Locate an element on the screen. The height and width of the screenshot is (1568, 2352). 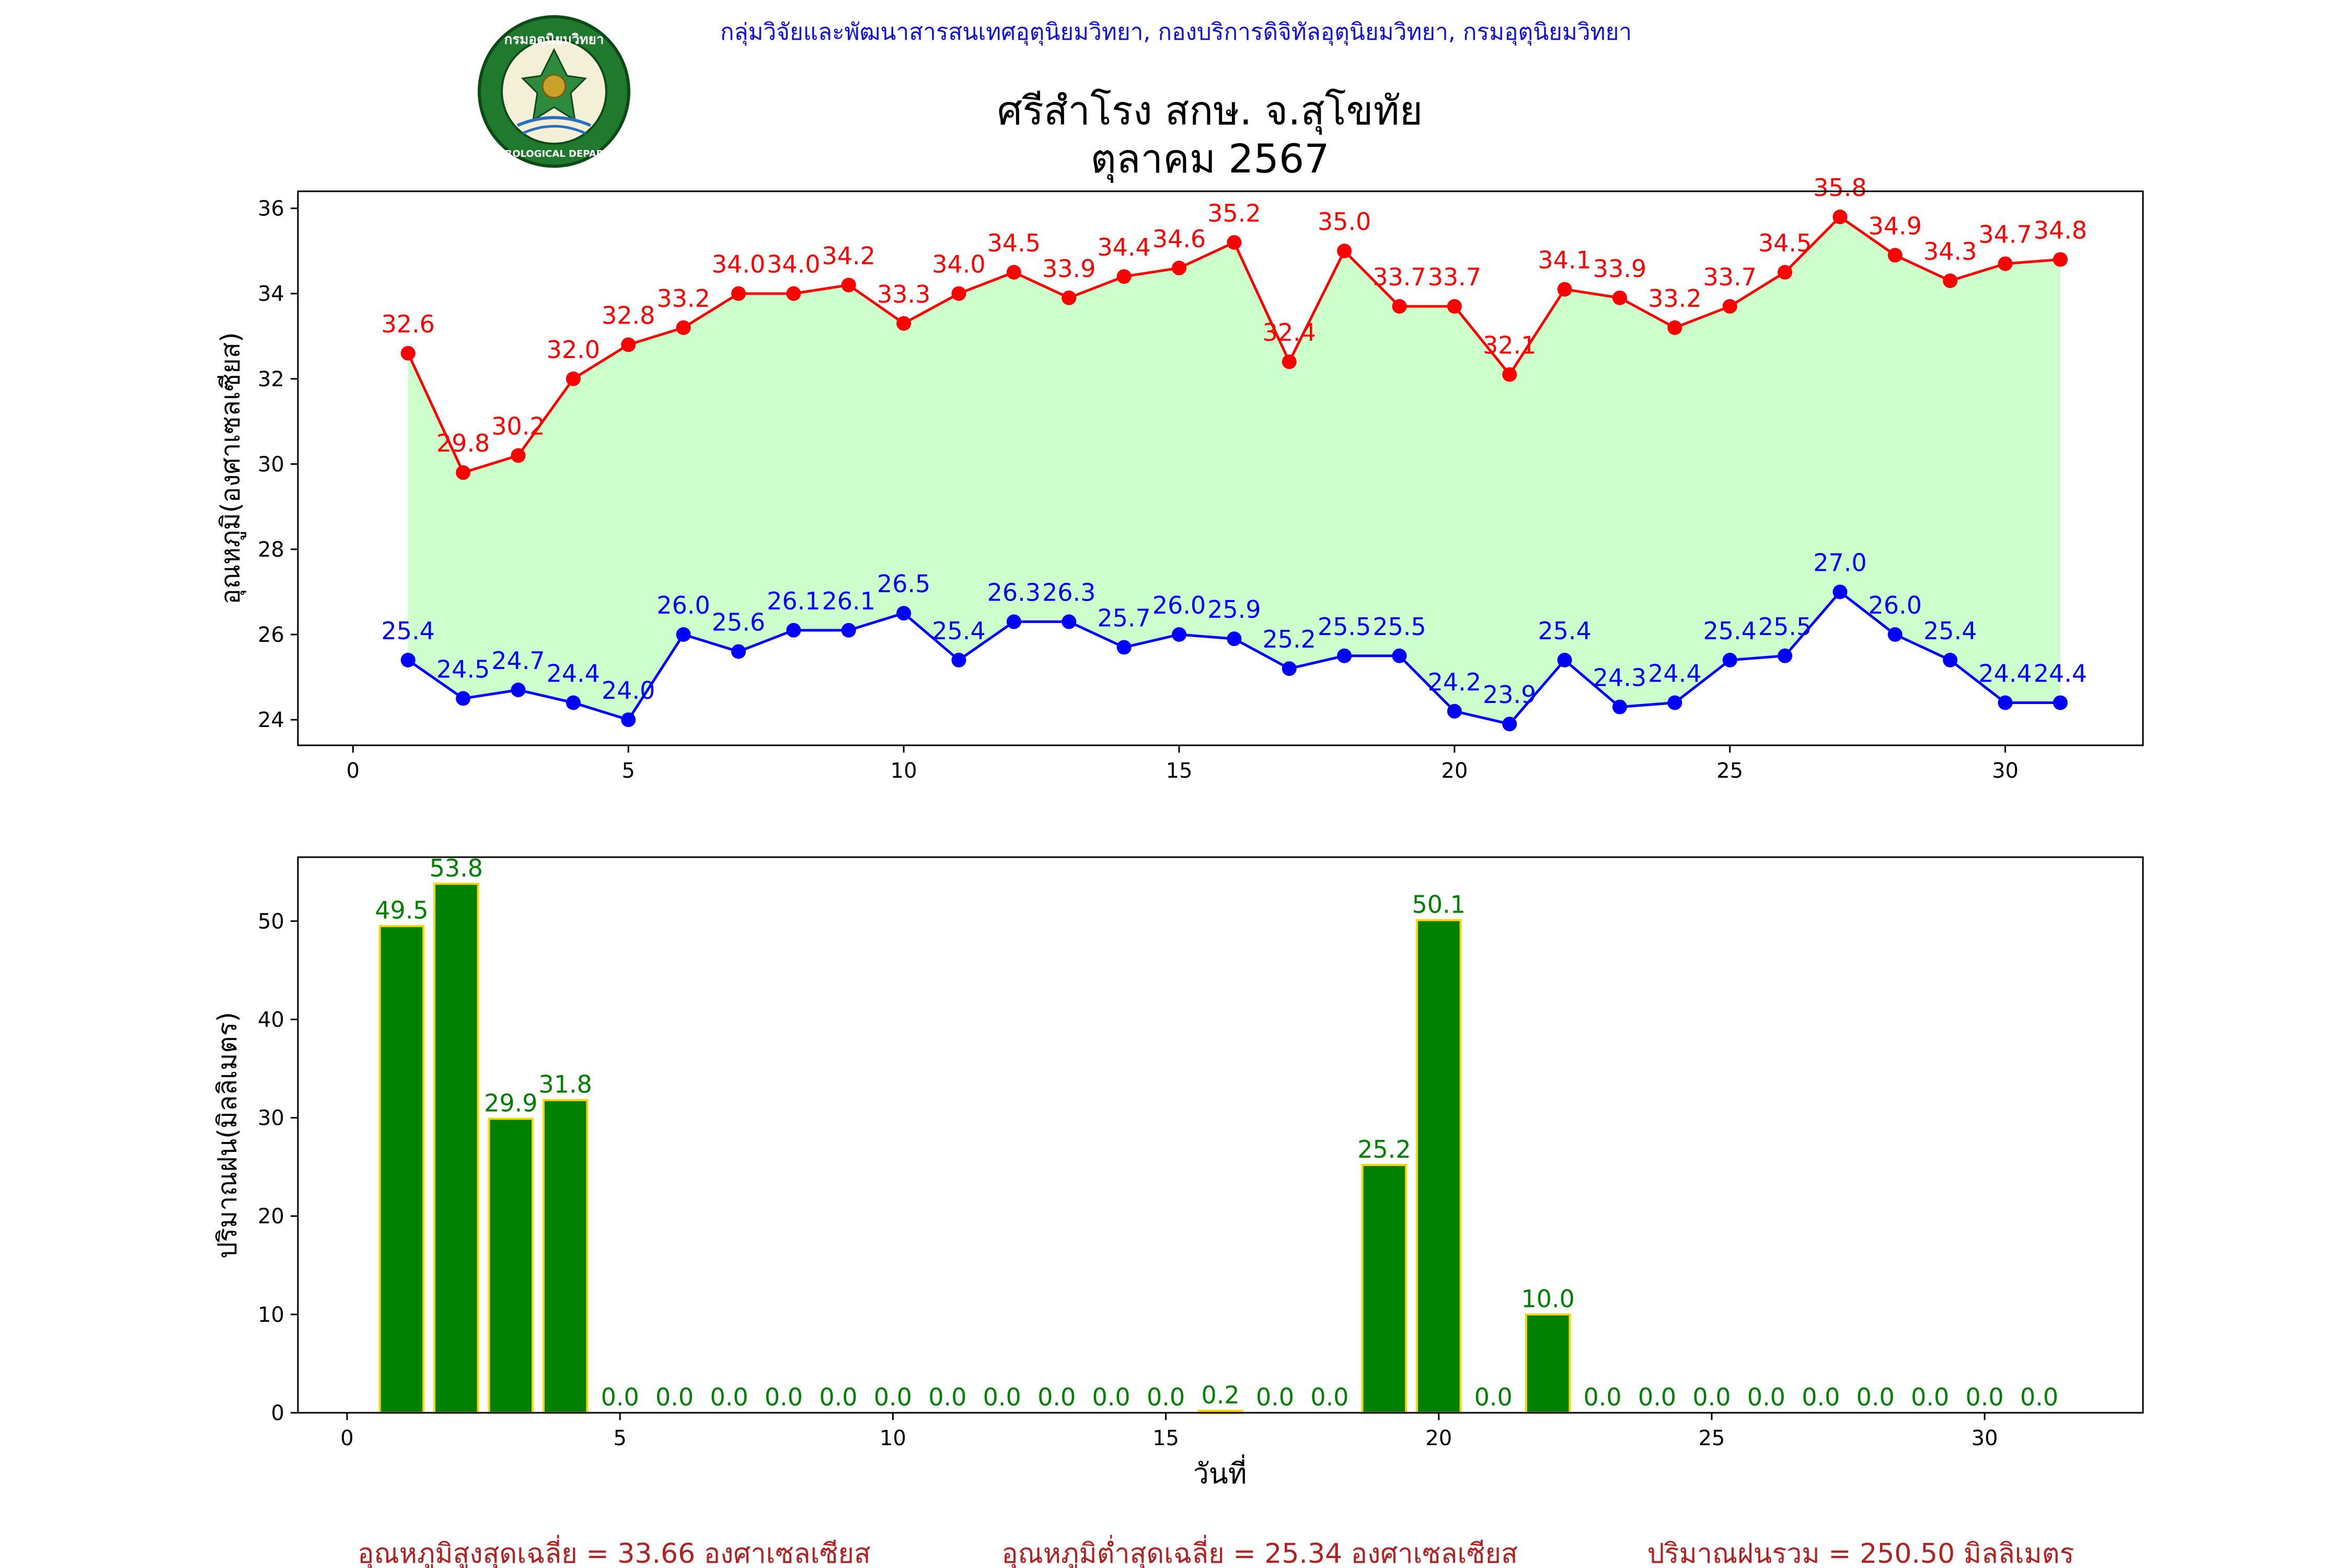
temperature-ytick-label: 26 is located at coordinates (271, 635).